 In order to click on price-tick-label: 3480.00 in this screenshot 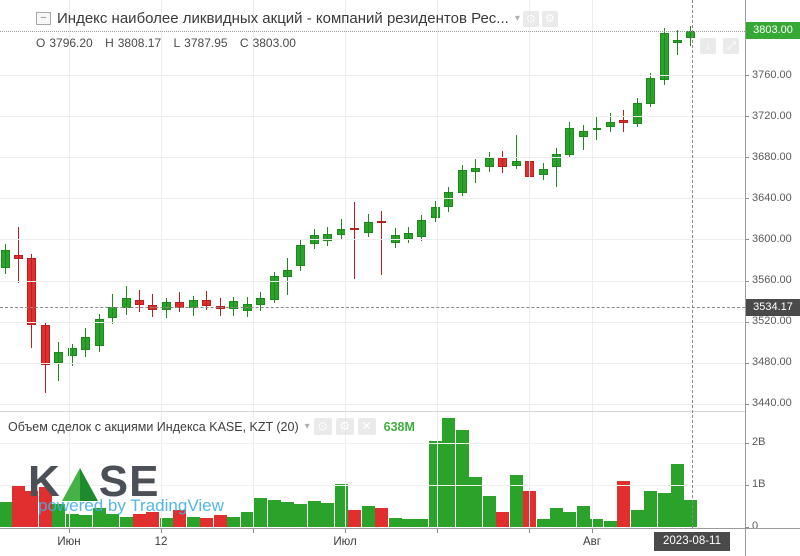, I will do `click(772, 362)`.